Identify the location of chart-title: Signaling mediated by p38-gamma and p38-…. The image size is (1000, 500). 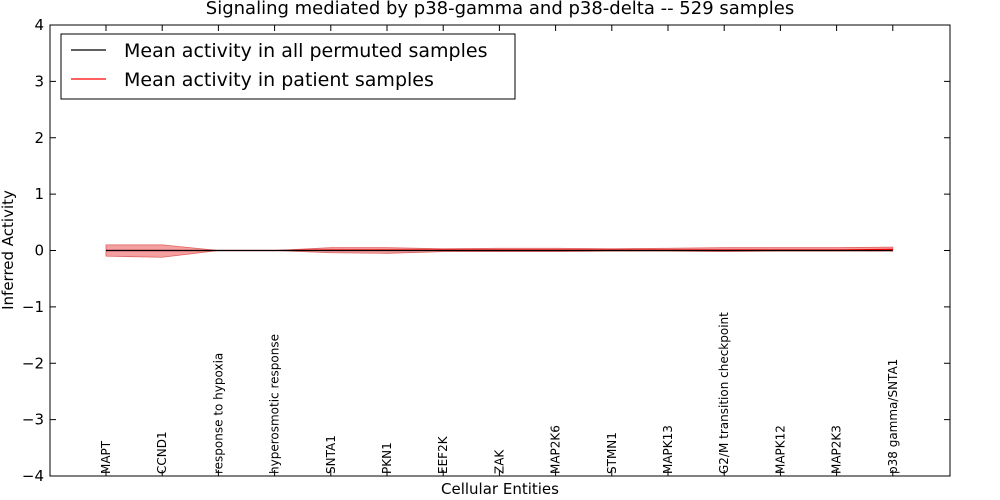
(500, 9).